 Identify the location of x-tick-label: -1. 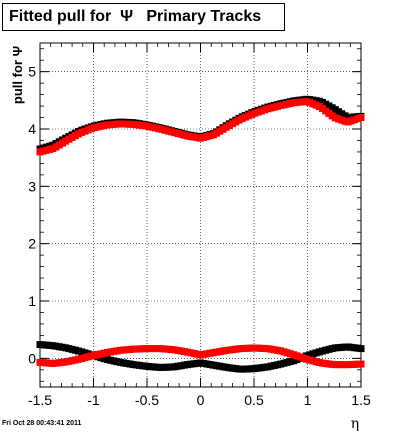
(93, 400).